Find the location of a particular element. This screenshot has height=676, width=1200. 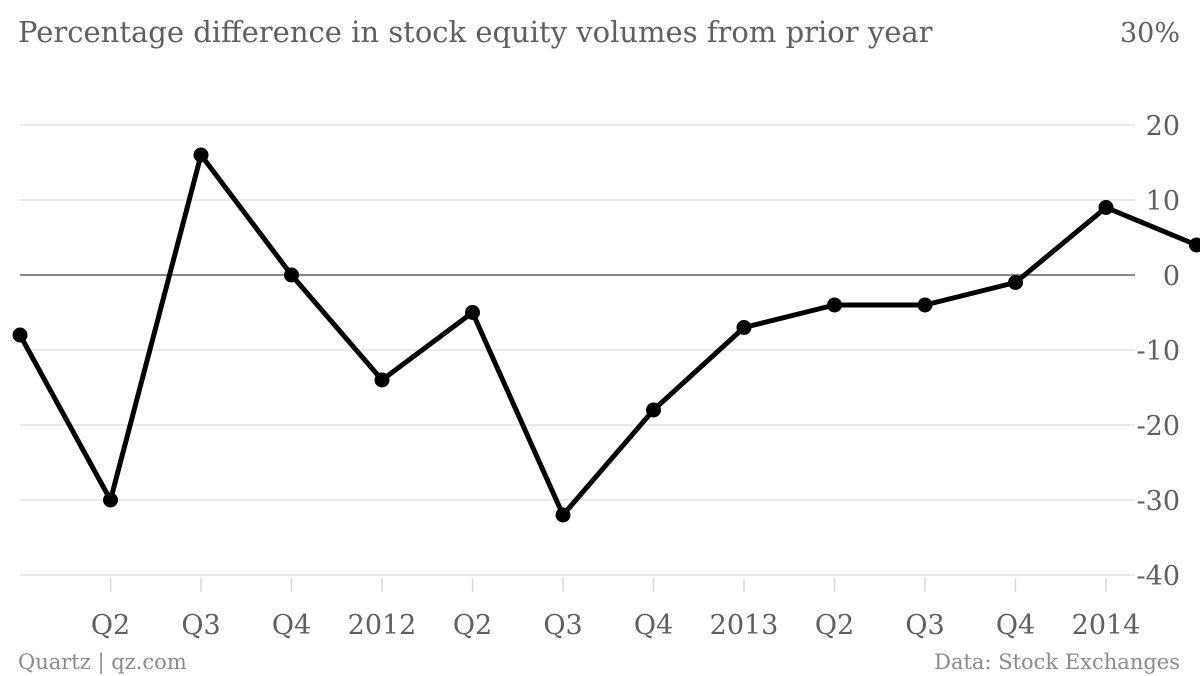

x-tick-label: 2013 is located at coordinates (744, 625).